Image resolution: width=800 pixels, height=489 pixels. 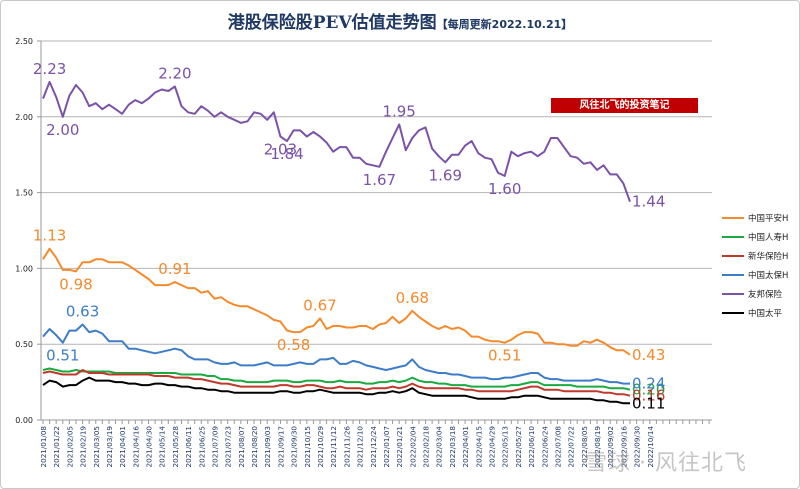 I want to click on x-tick-label: 2021/02/05, so click(x=69, y=446).